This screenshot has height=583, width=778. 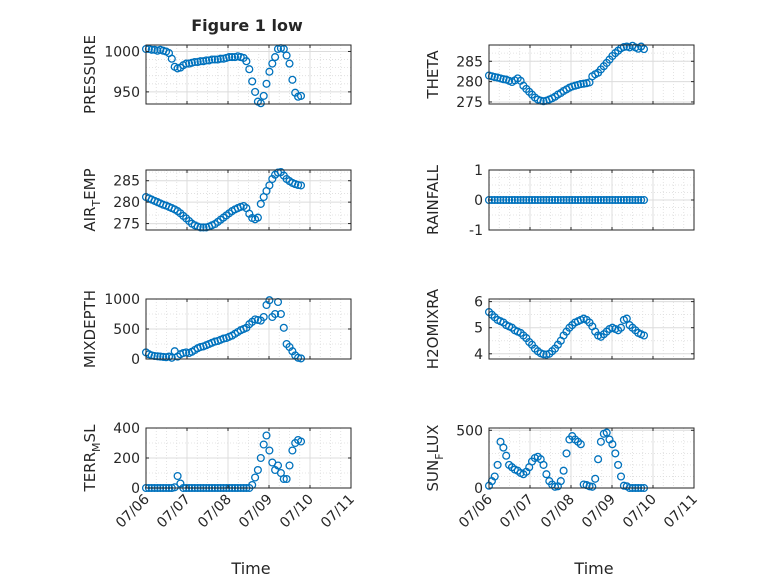 I want to click on y-axis-label: THETA, so click(x=433, y=75).